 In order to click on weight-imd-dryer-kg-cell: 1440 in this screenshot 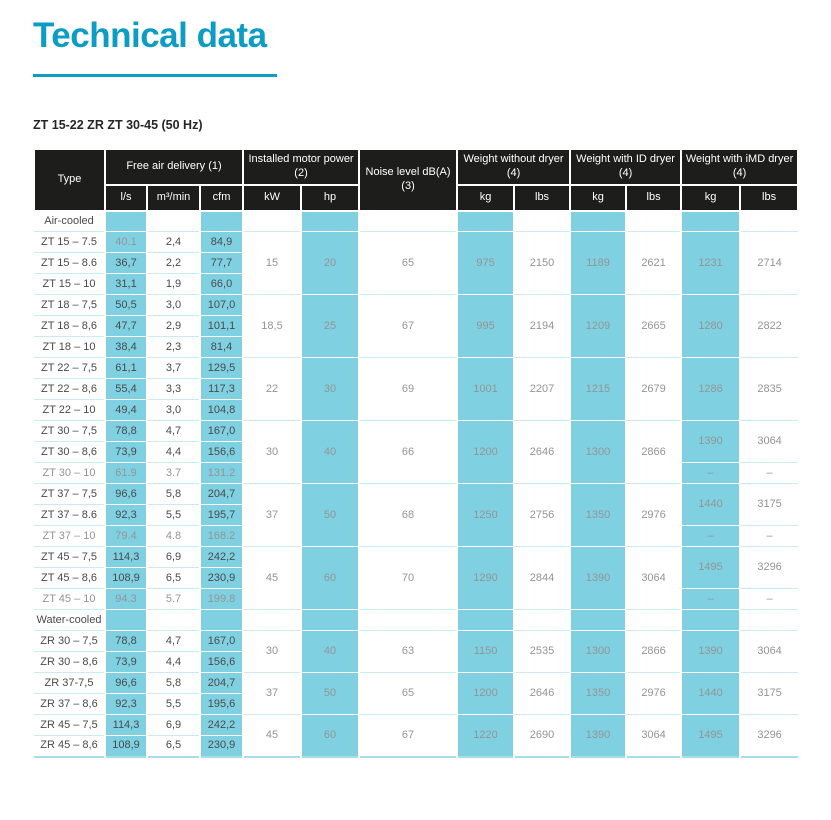, I will do `click(711, 504)`.